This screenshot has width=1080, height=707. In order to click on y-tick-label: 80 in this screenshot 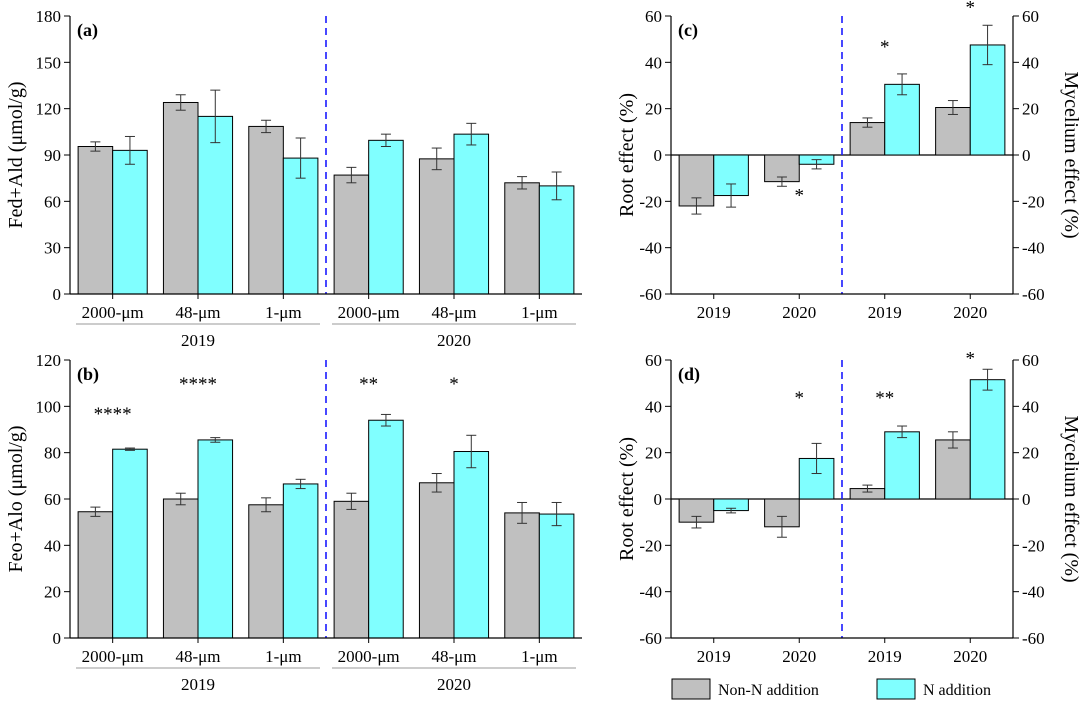, I will do `click(52, 453)`.